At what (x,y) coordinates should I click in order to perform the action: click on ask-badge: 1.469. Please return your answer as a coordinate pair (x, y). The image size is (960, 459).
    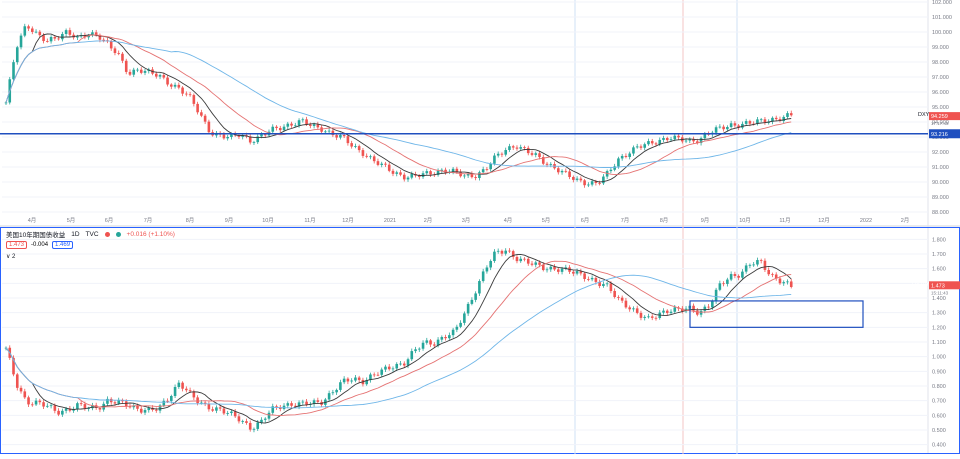
    Looking at the image, I should click on (63, 245).